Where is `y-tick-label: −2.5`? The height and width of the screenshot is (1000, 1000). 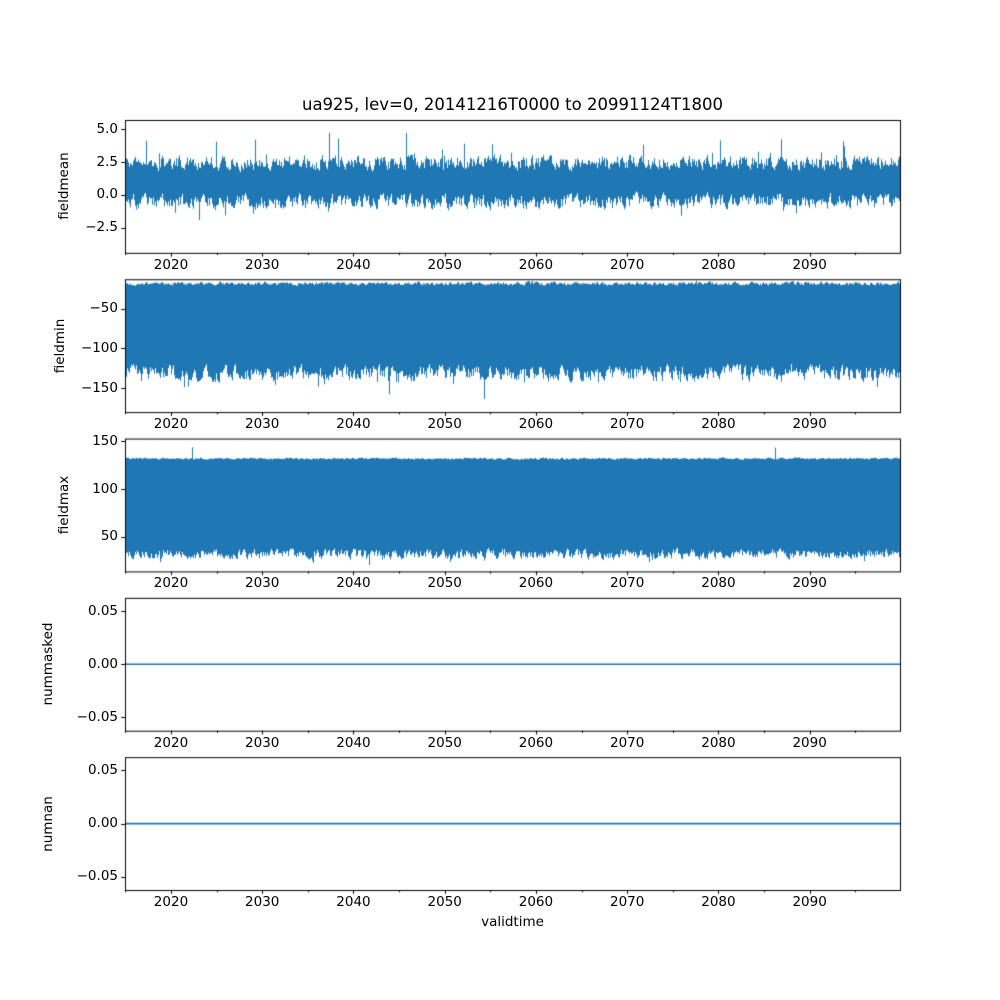 y-tick-label: −2.5 is located at coordinates (101, 227).